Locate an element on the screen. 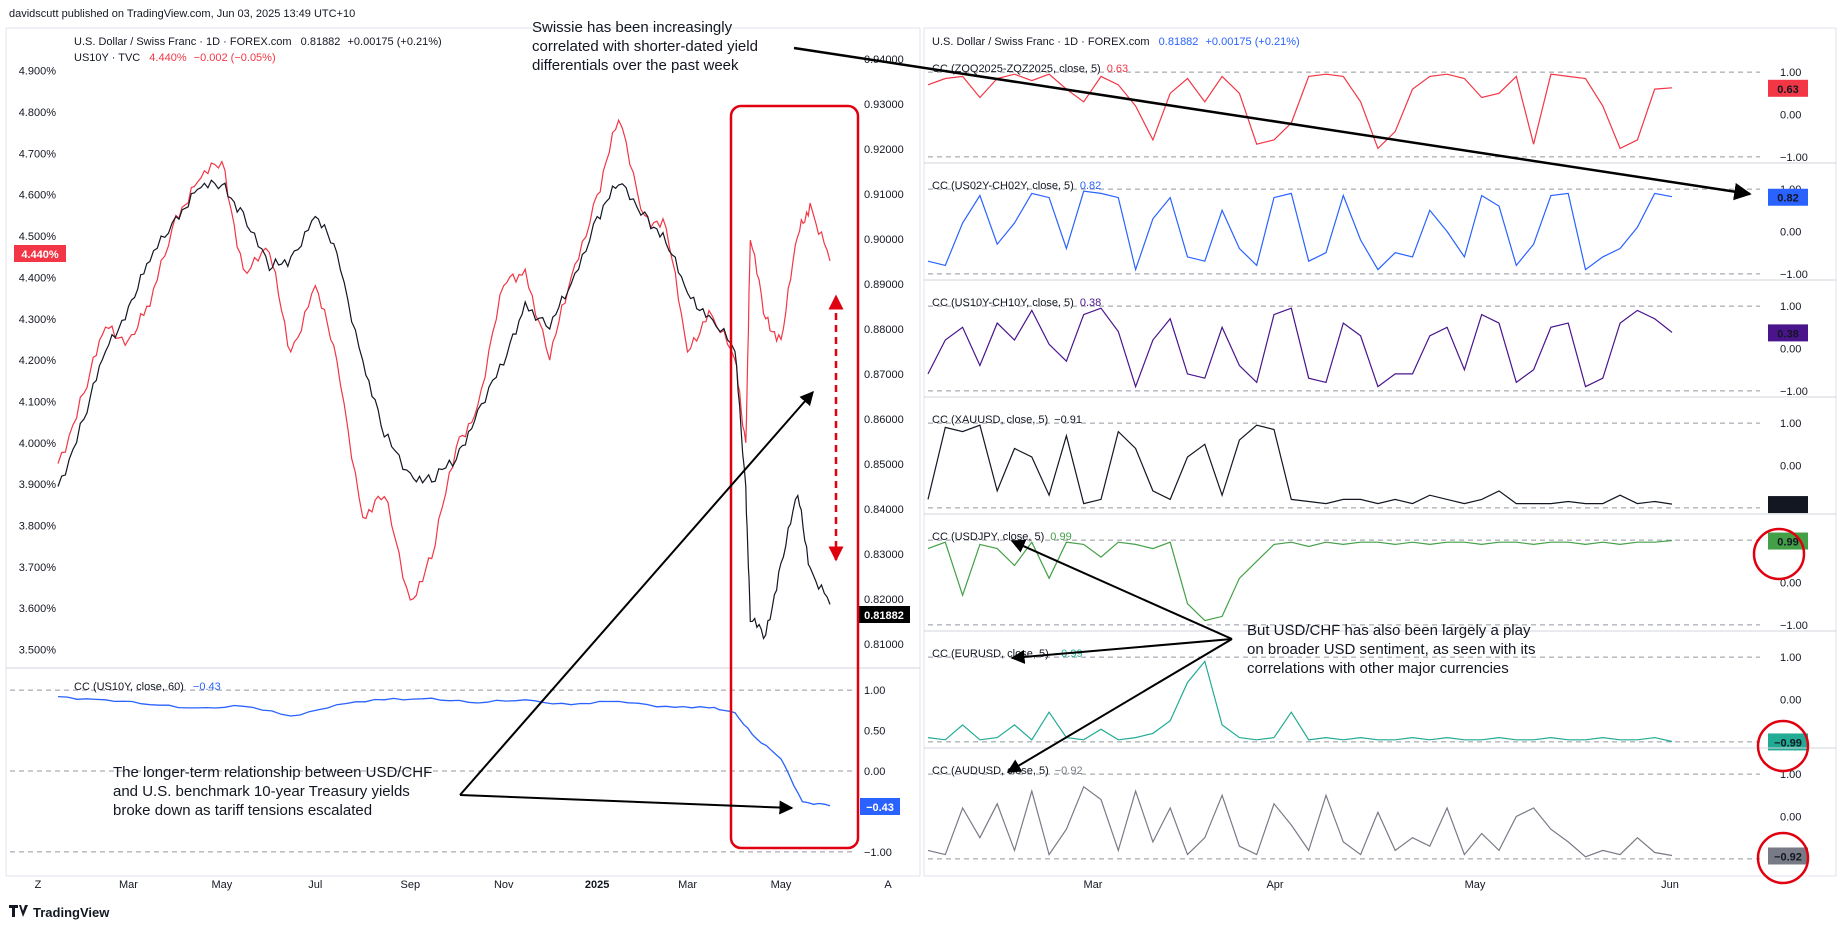  left-y-tick: 4.200% is located at coordinates (38, 361).